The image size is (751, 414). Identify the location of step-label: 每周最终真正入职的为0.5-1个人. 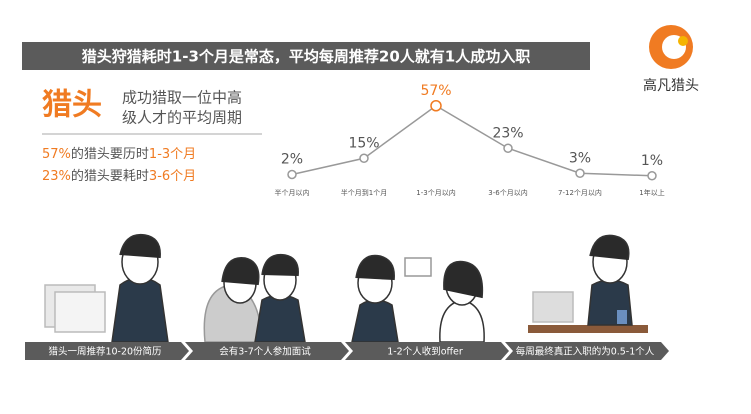
(585, 352).